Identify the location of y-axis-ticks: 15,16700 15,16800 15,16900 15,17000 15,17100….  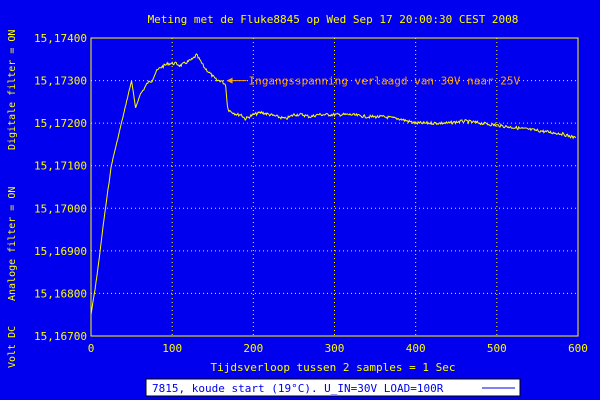
(60, 187).